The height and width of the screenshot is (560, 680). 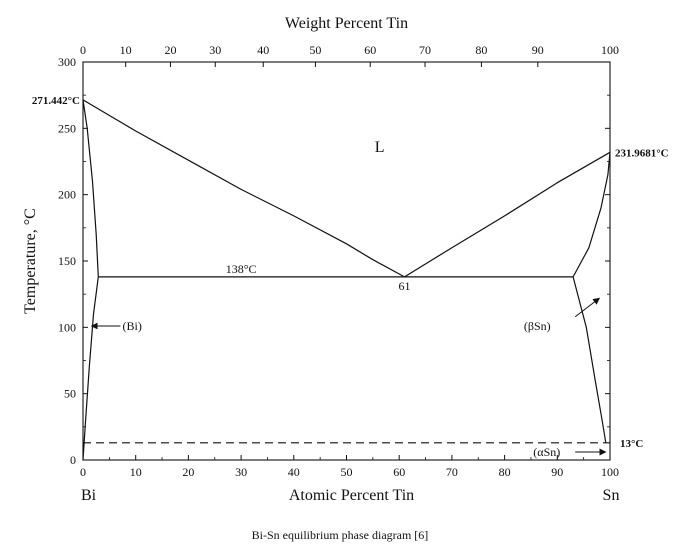 I want to click on x-tick-label: 10, so click(x=136, y=472).